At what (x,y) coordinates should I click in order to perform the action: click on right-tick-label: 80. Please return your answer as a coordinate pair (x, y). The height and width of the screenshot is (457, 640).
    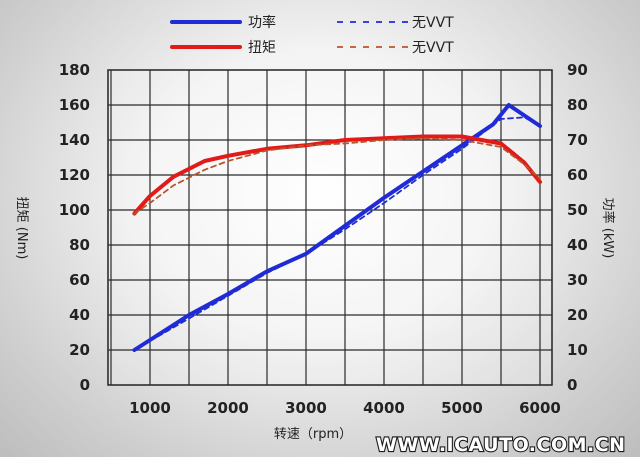
    Looking at the image, I should click on (577, 105).